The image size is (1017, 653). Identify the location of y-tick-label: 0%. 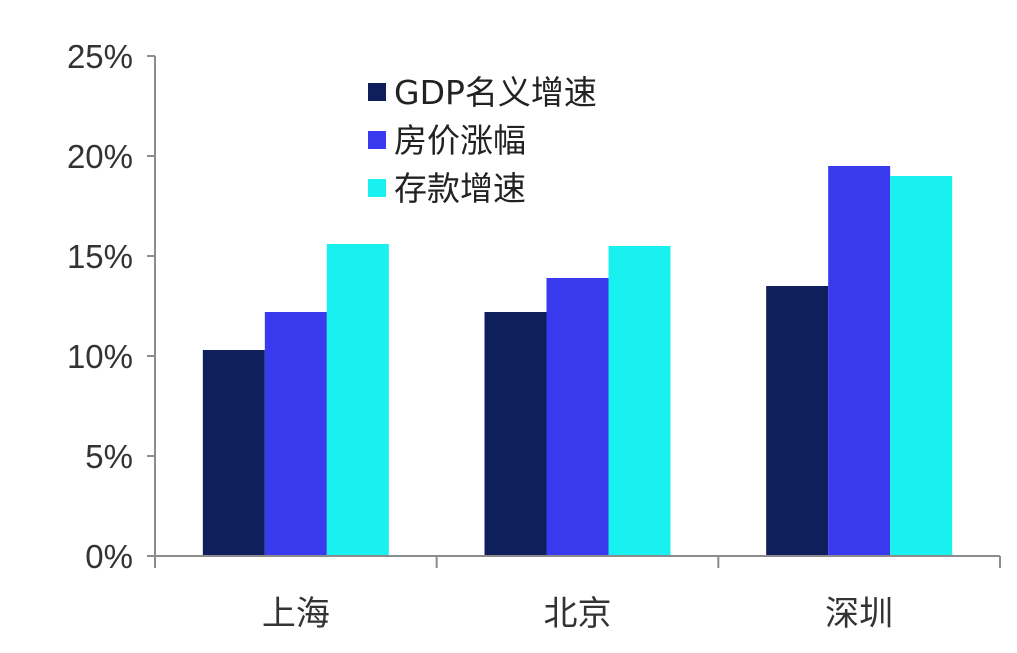
(109, 556).